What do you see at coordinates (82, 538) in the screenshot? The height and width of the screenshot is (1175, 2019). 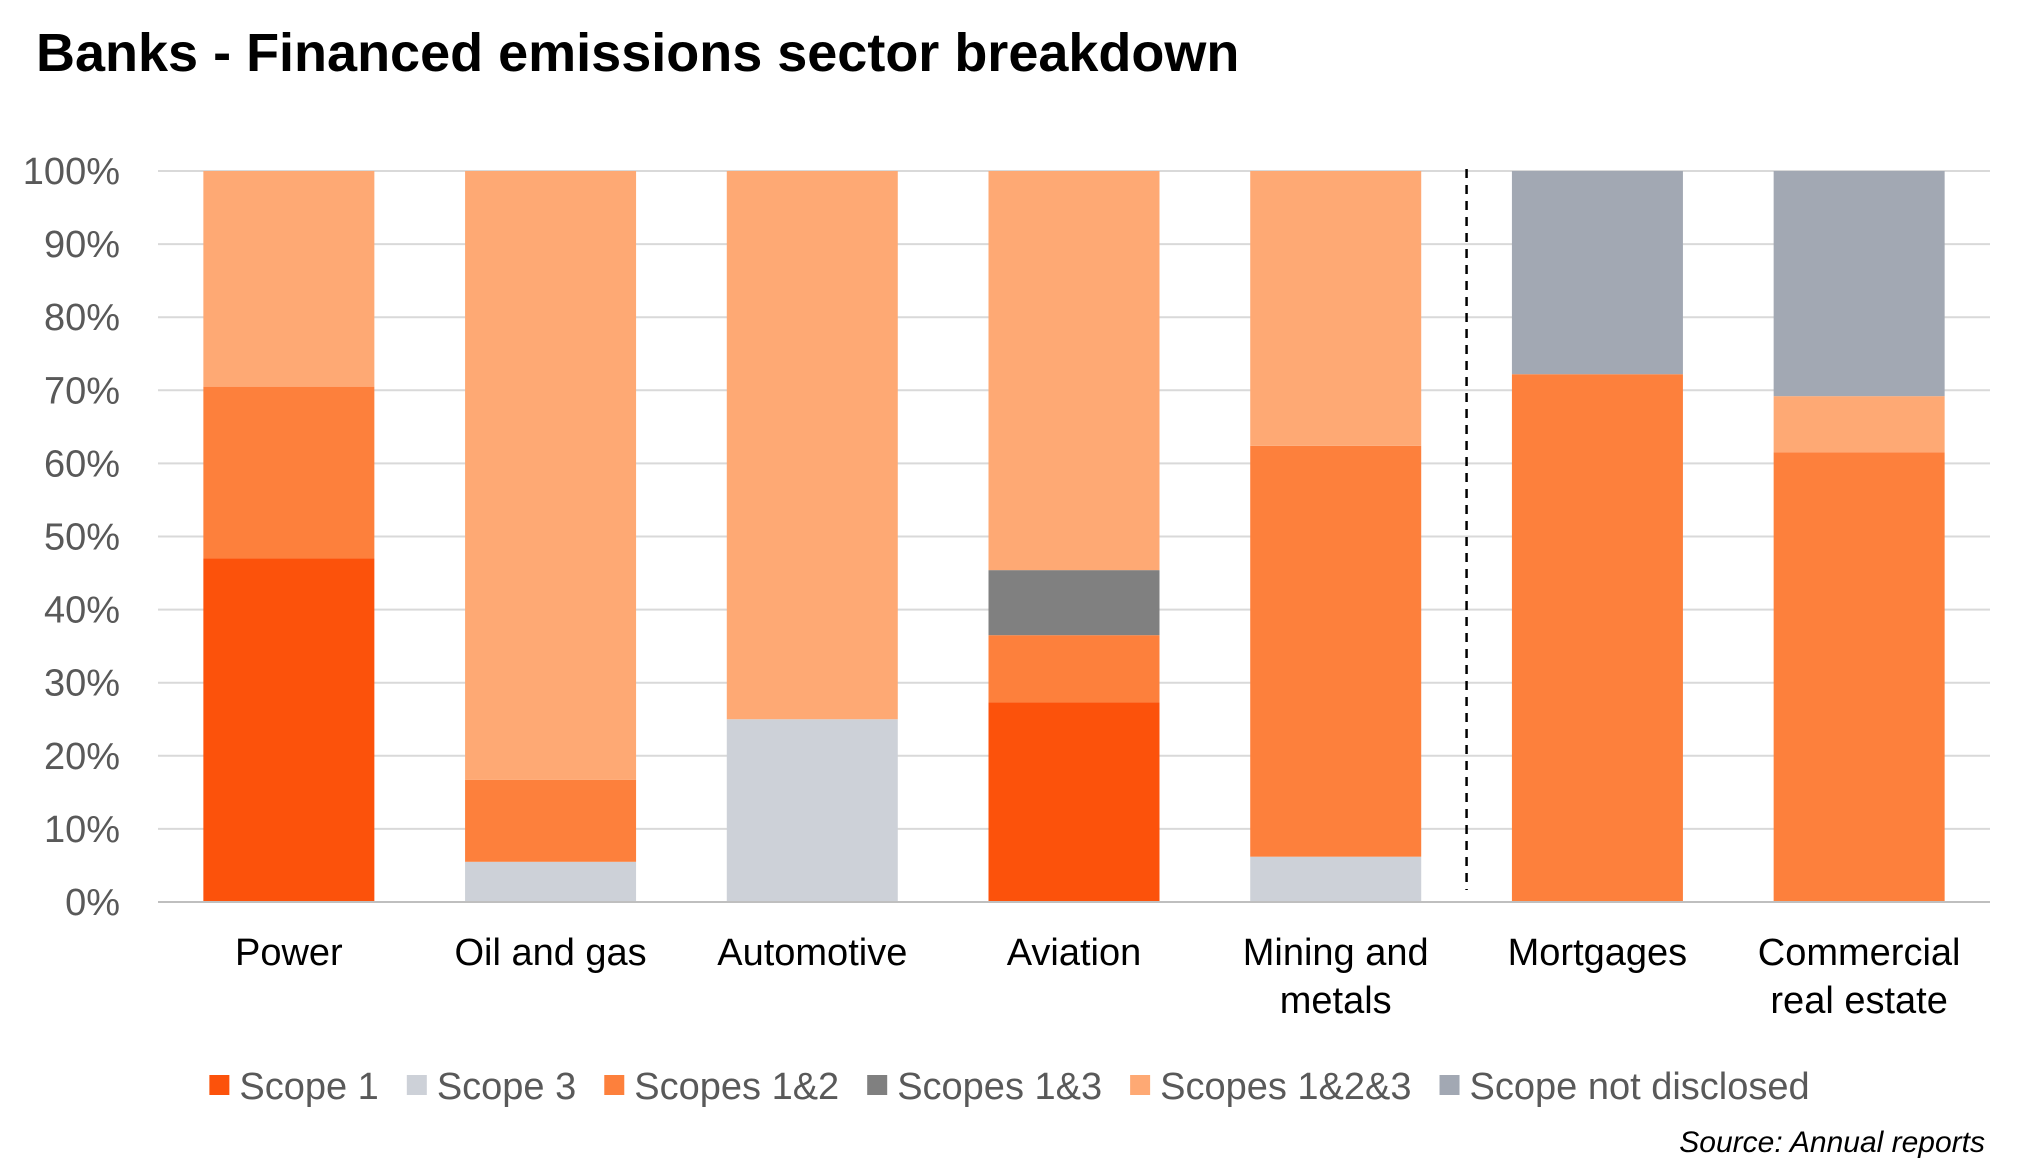 I see `y-tick-label: 50%` at bounding box center [82, 538].